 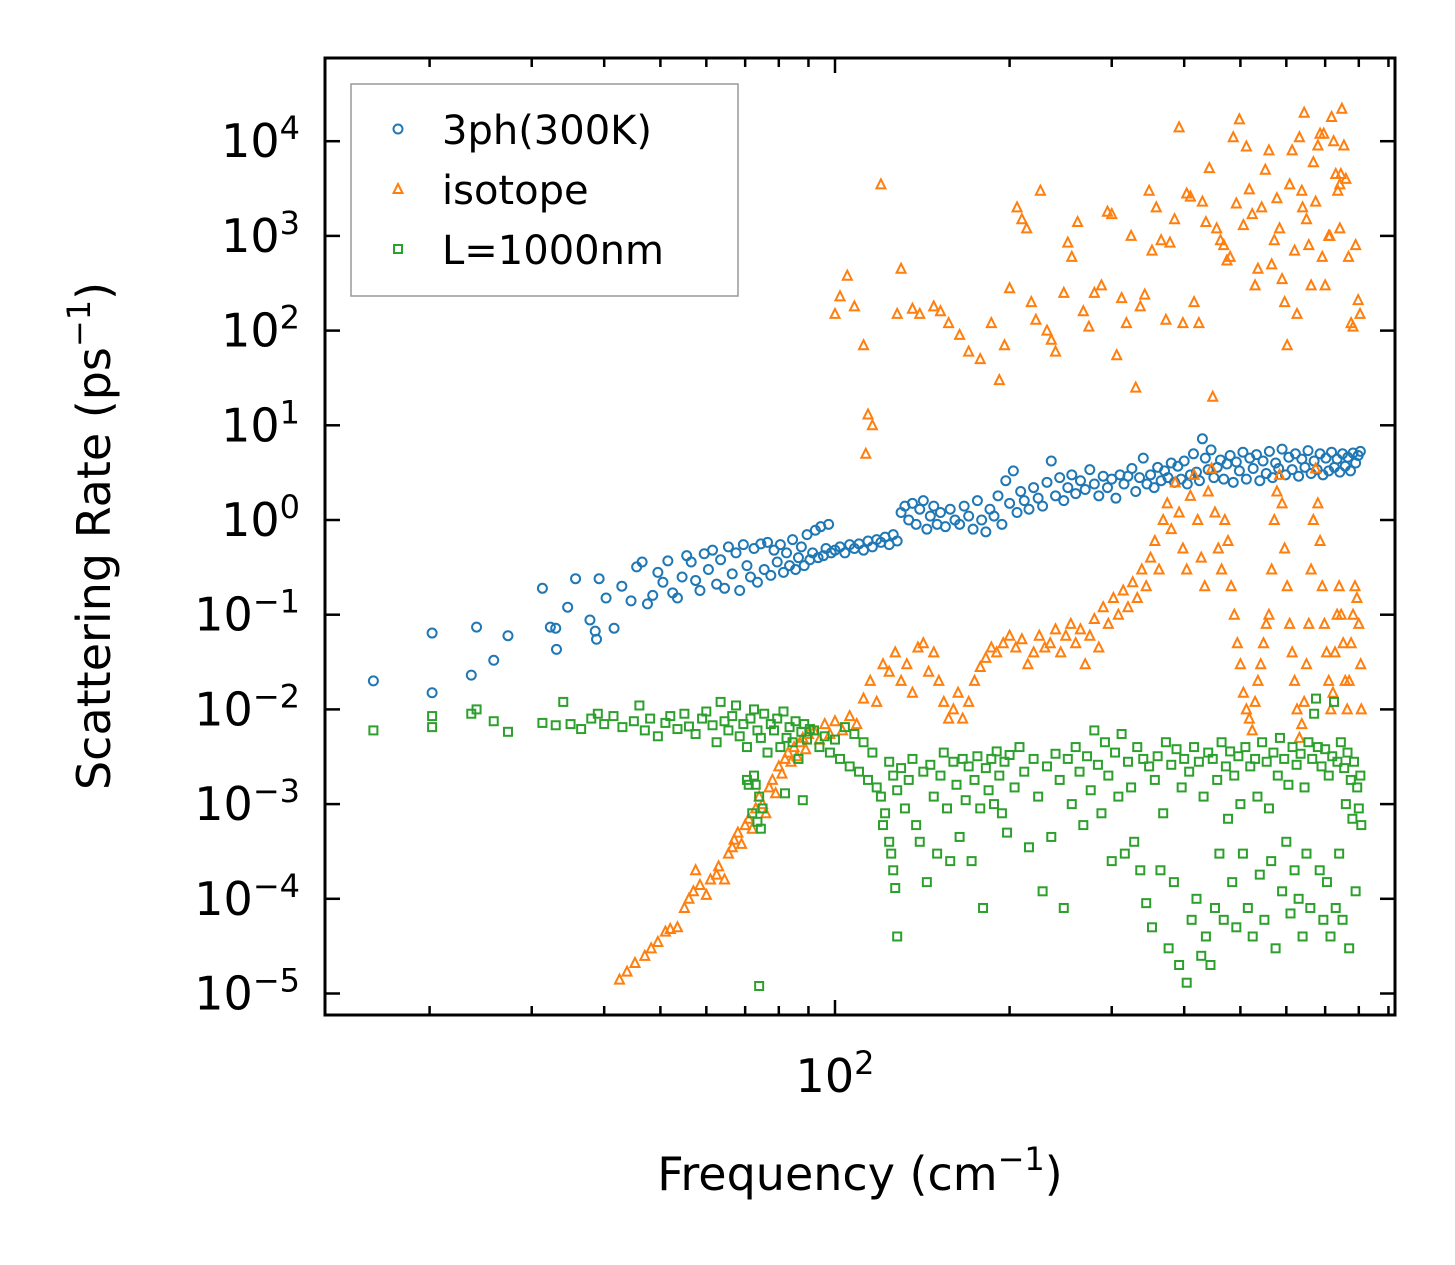 What do you see at coordinates (398, 129) in the screenshot?
I see `legend-marker-circle-icon` at bounding box center [398, 129].